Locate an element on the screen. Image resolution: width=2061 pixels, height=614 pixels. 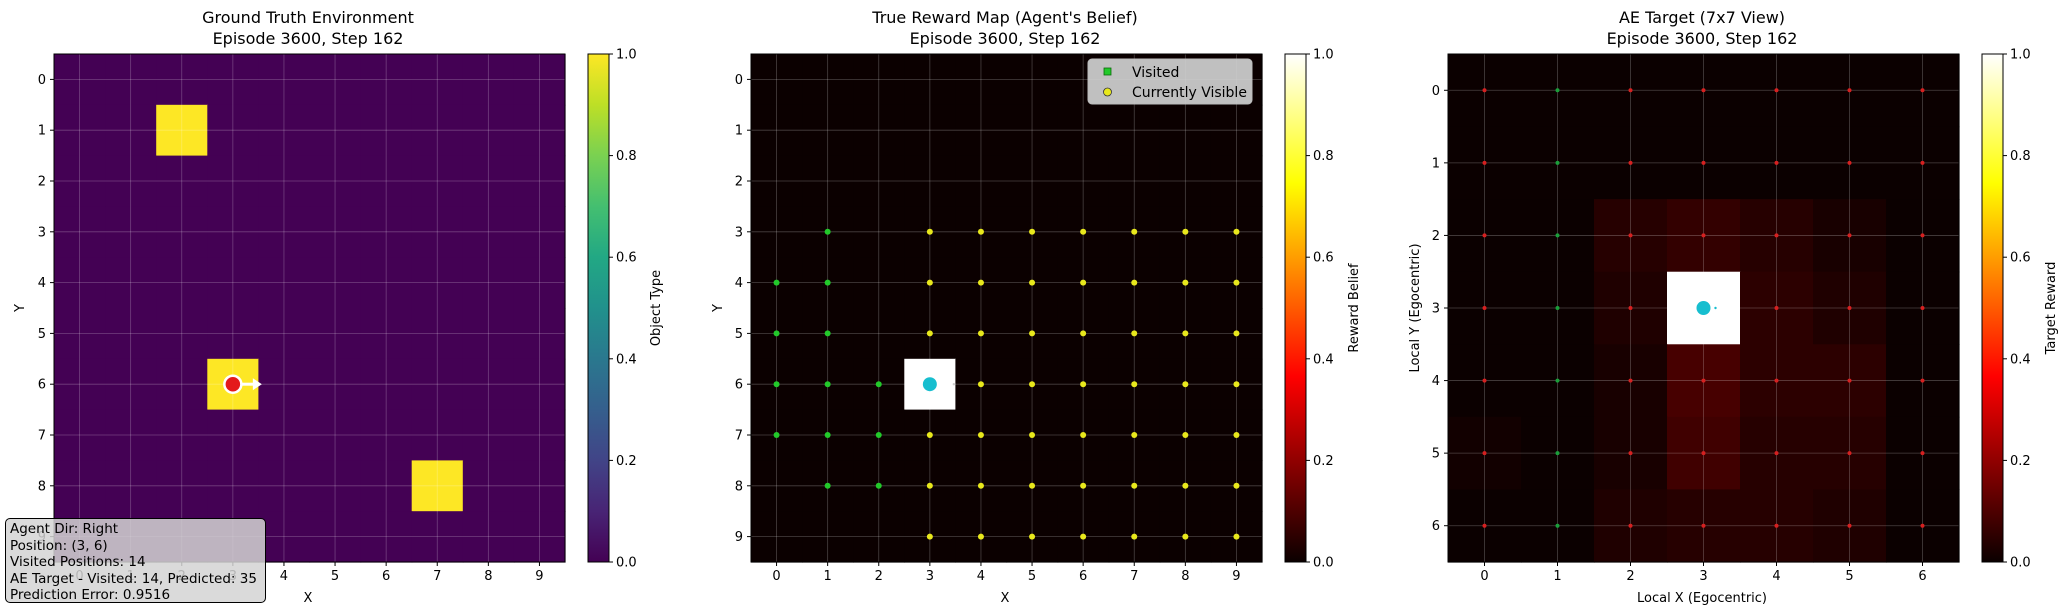
x-tick-label: 2 is located at coordinates (879, 576).